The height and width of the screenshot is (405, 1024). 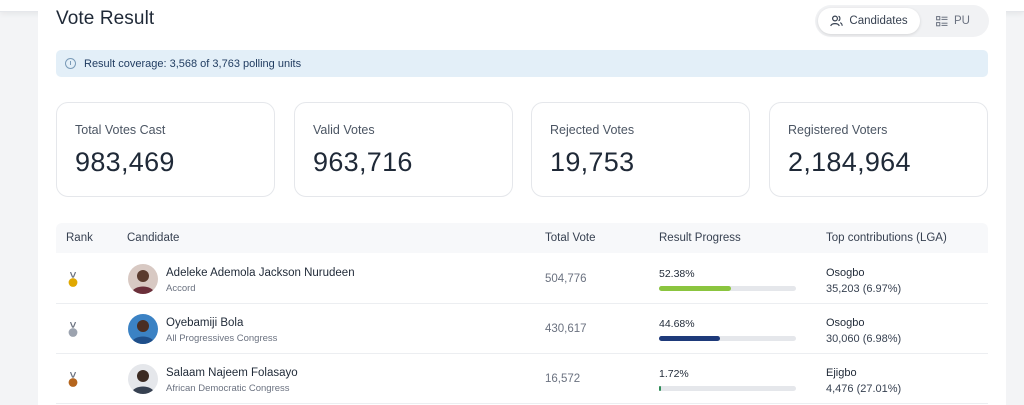 What do you see at coordinates (640, 149) in the screenshot?
I see `stat-card-rejected-votes: Rejected Votes 19,753` at bounding box center [640, 149].